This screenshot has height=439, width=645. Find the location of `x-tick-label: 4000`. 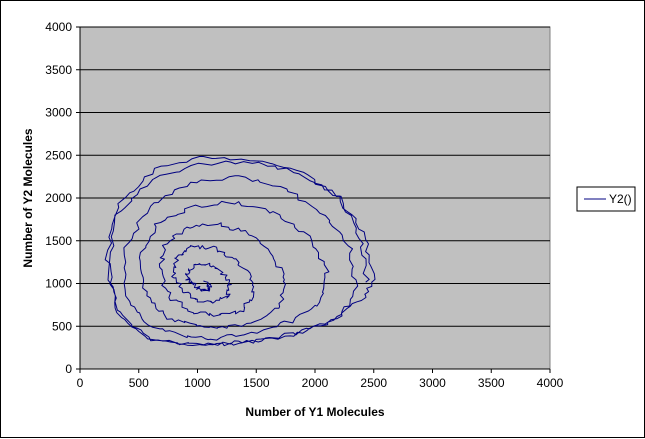

x-tick-label: 4000 is located at coordinates (550, 383).